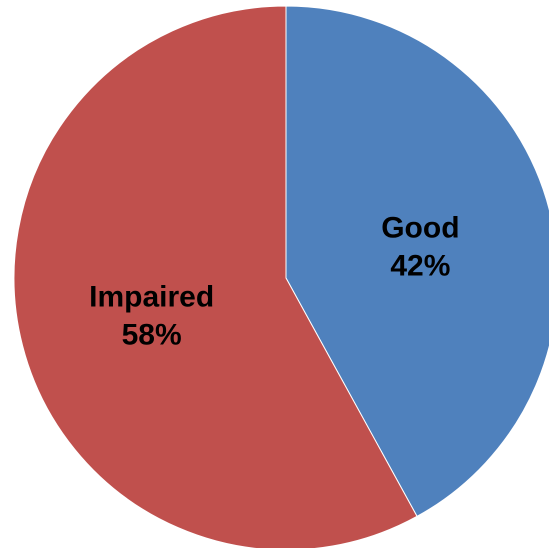 Image resolution: width=549 pixels, height=548 pixels. I want to click on slice-value-label-good: 42%, so click(420, 266).